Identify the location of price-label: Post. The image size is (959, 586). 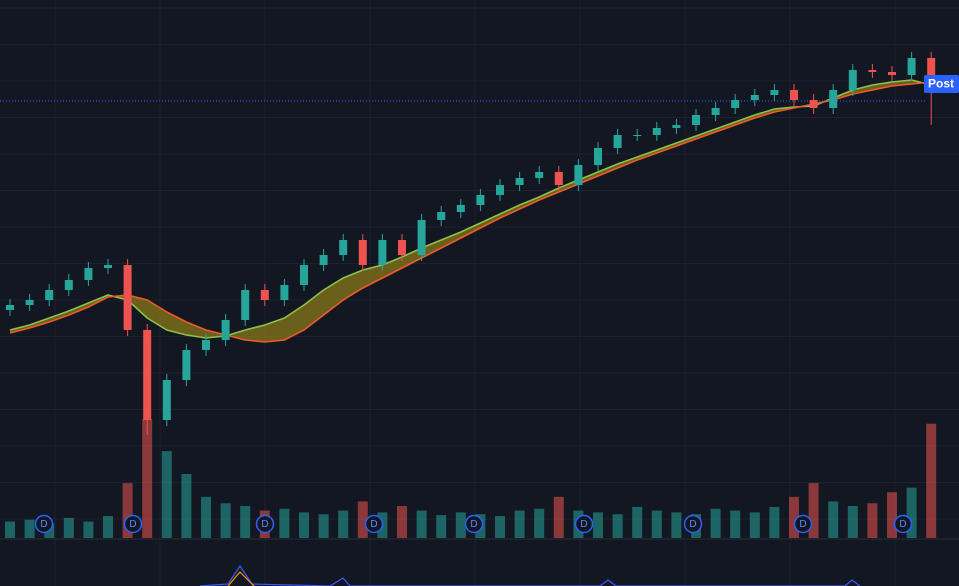
(941, 84).